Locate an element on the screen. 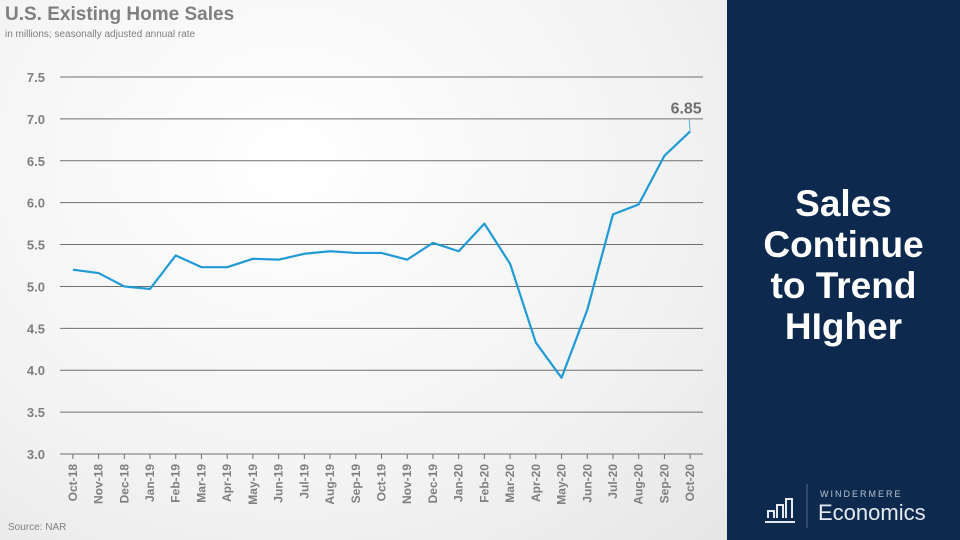 The image size is (960, 540). chart-title: U.S. Existing Home Sales is located at coordinates (120, 14).